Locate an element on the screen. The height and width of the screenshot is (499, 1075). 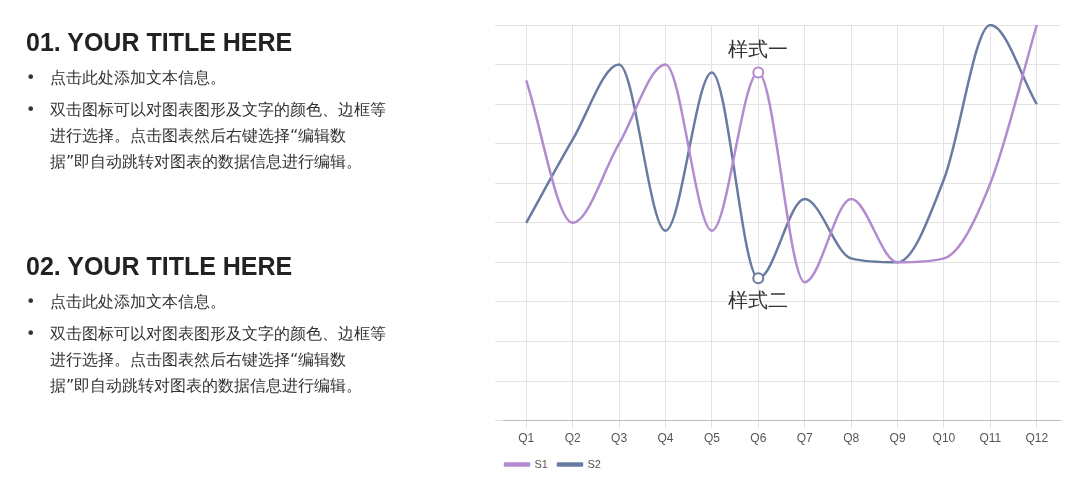
x-tick-label: Q7 is located at coordinates (805, 438).